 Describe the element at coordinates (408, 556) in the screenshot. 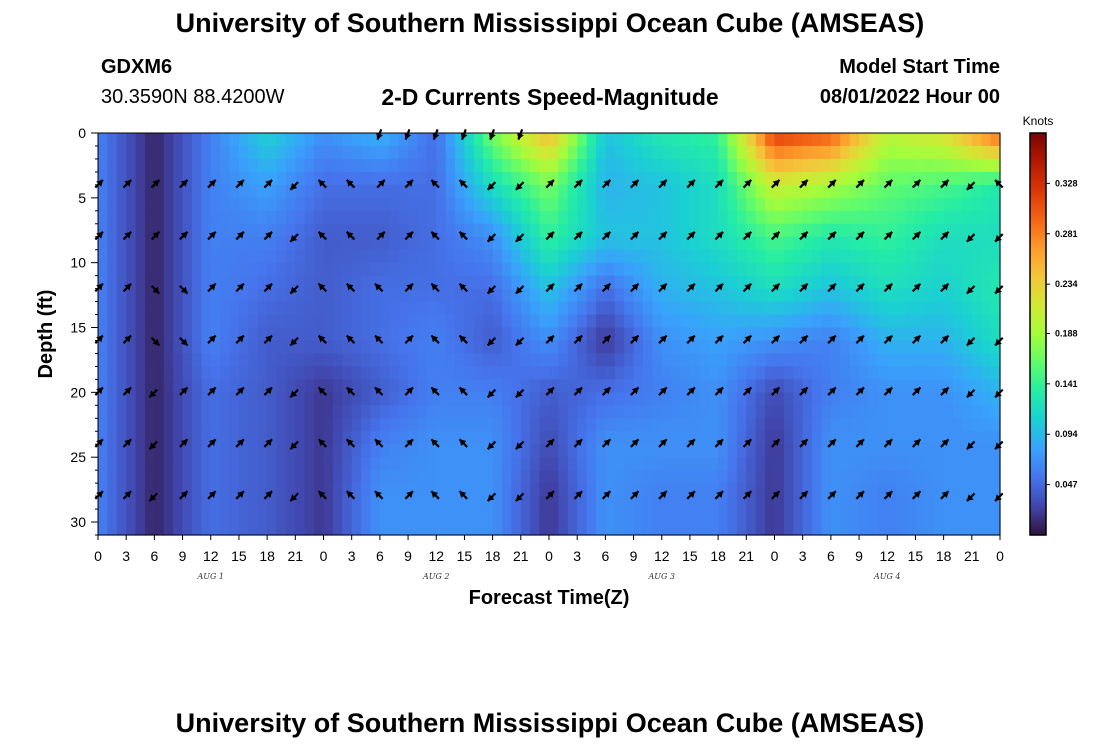

I see `x-tick-label: 9` at that location.